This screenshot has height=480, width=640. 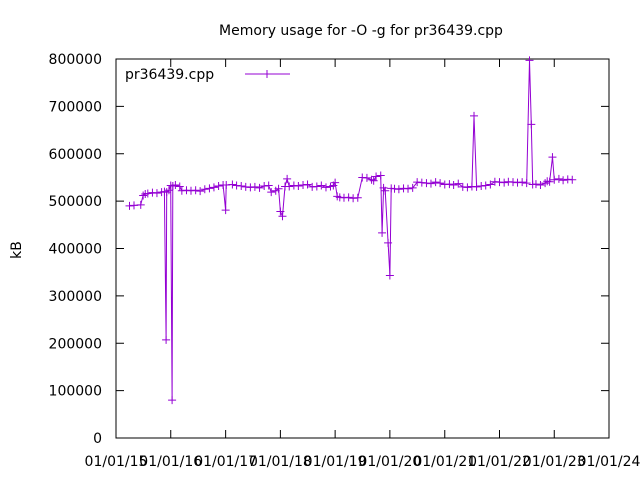 I want to click on x-tick-label: 01/01/22, so click(x=499, y=462).